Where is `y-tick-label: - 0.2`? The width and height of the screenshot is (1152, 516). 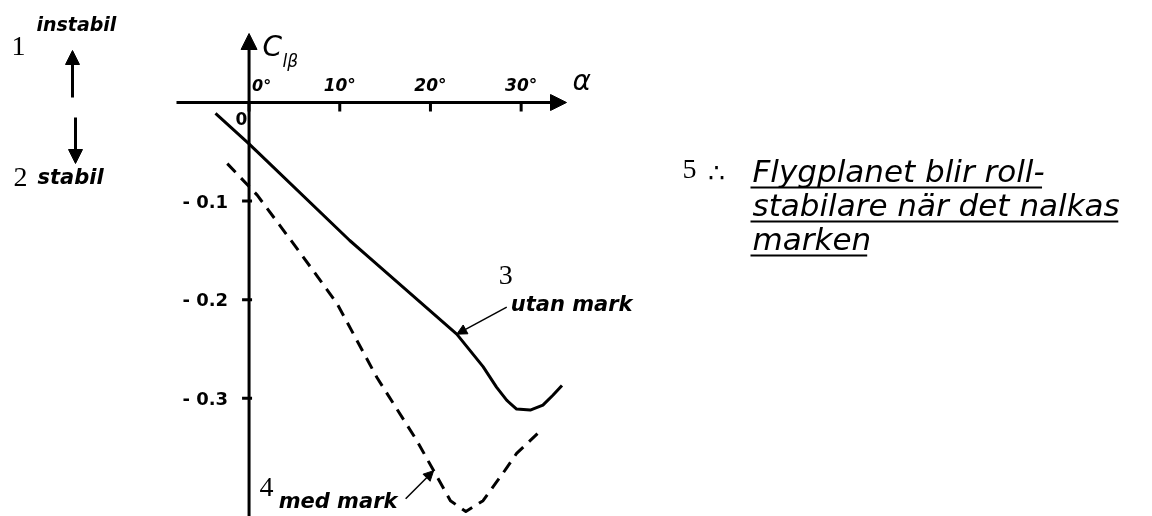 y-tick-label: - 0.2 is located at coordinates (205, 300).